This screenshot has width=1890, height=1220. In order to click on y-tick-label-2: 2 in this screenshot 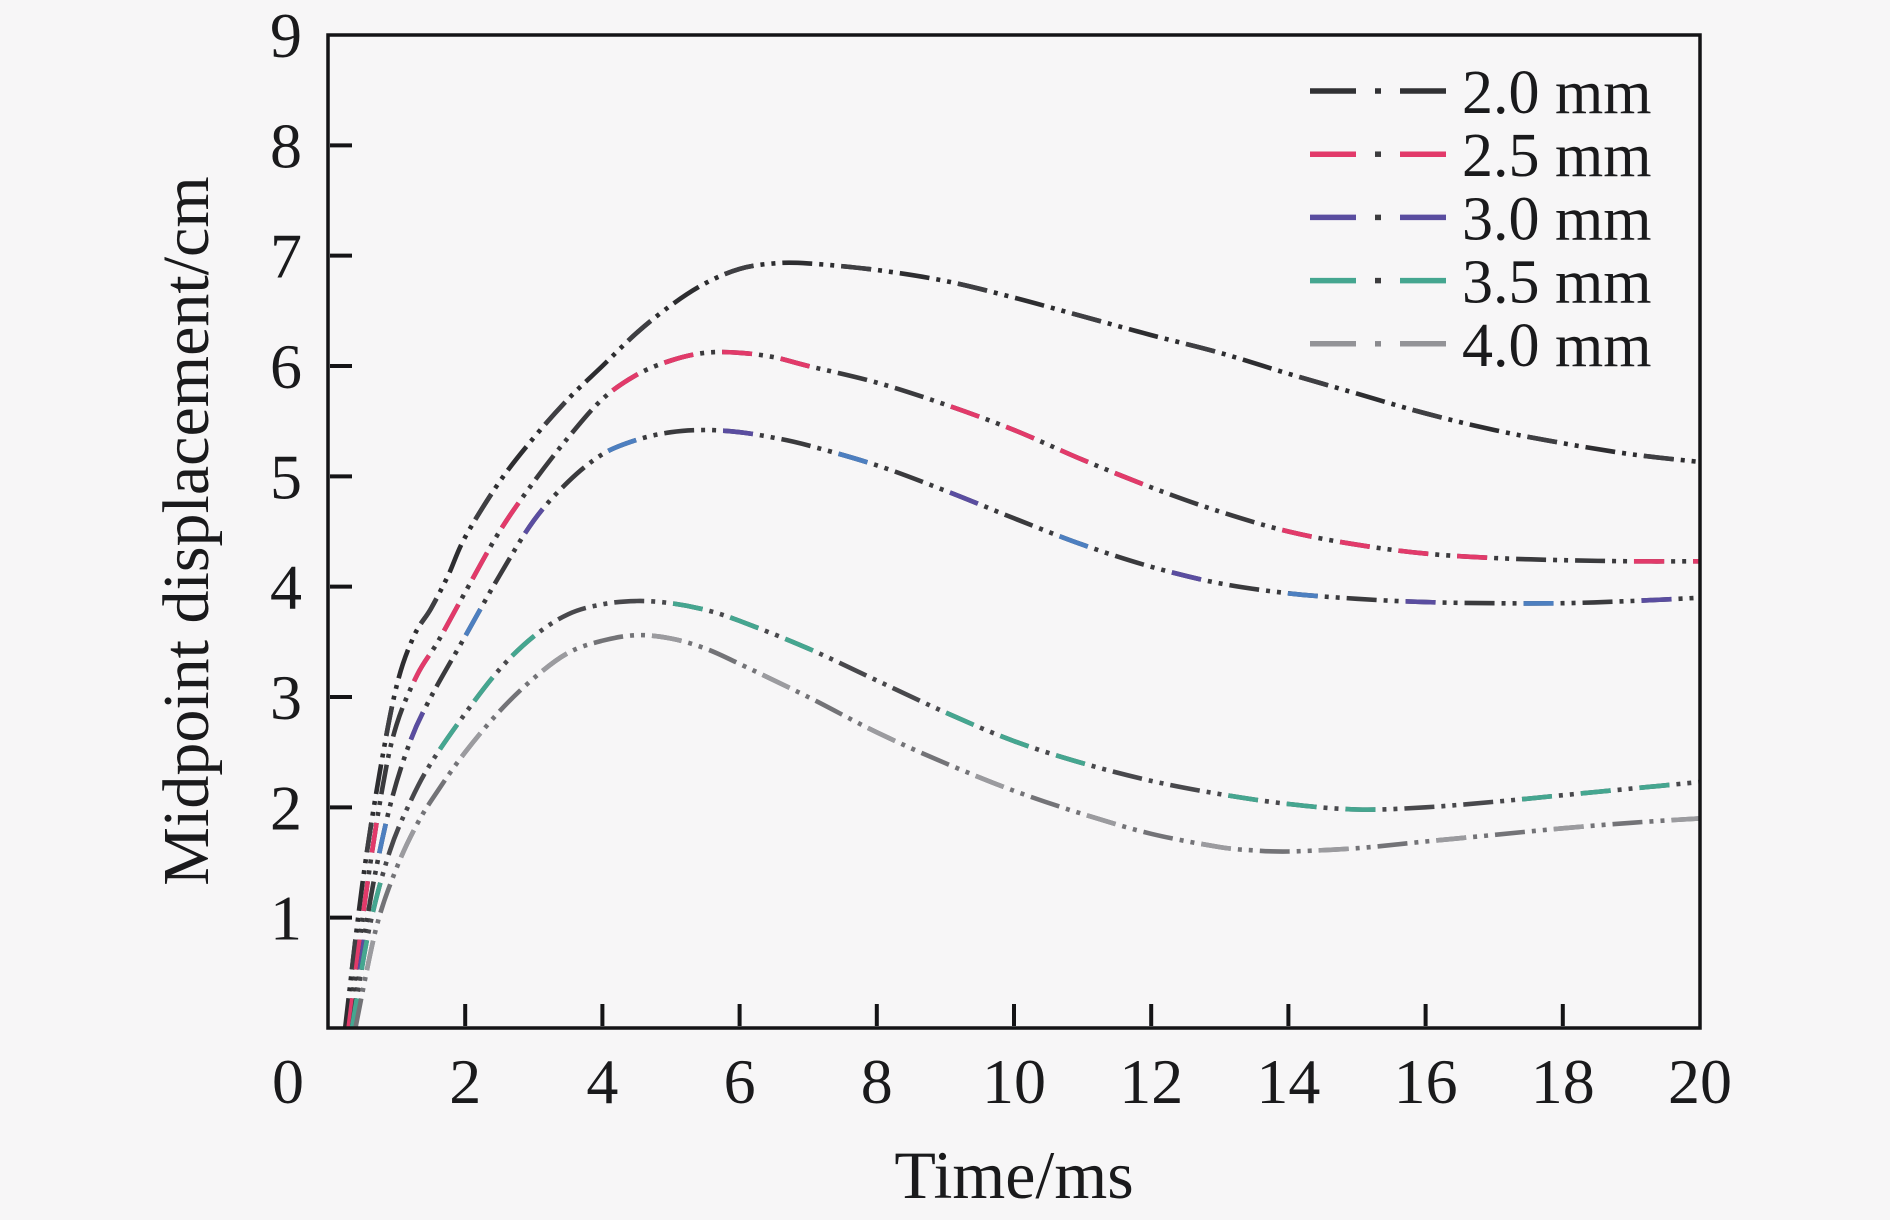, I will do `click(286, 807)`.